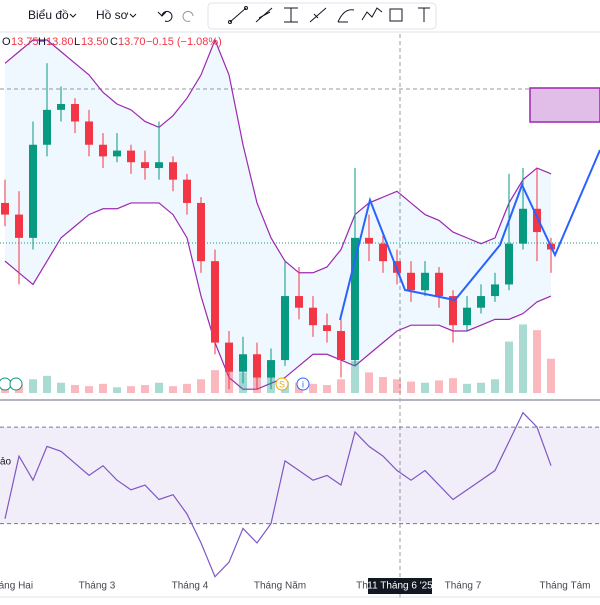 The image size is (600, 605). I want to click on x-tick-label: Tháng 3, so click(97, 586).